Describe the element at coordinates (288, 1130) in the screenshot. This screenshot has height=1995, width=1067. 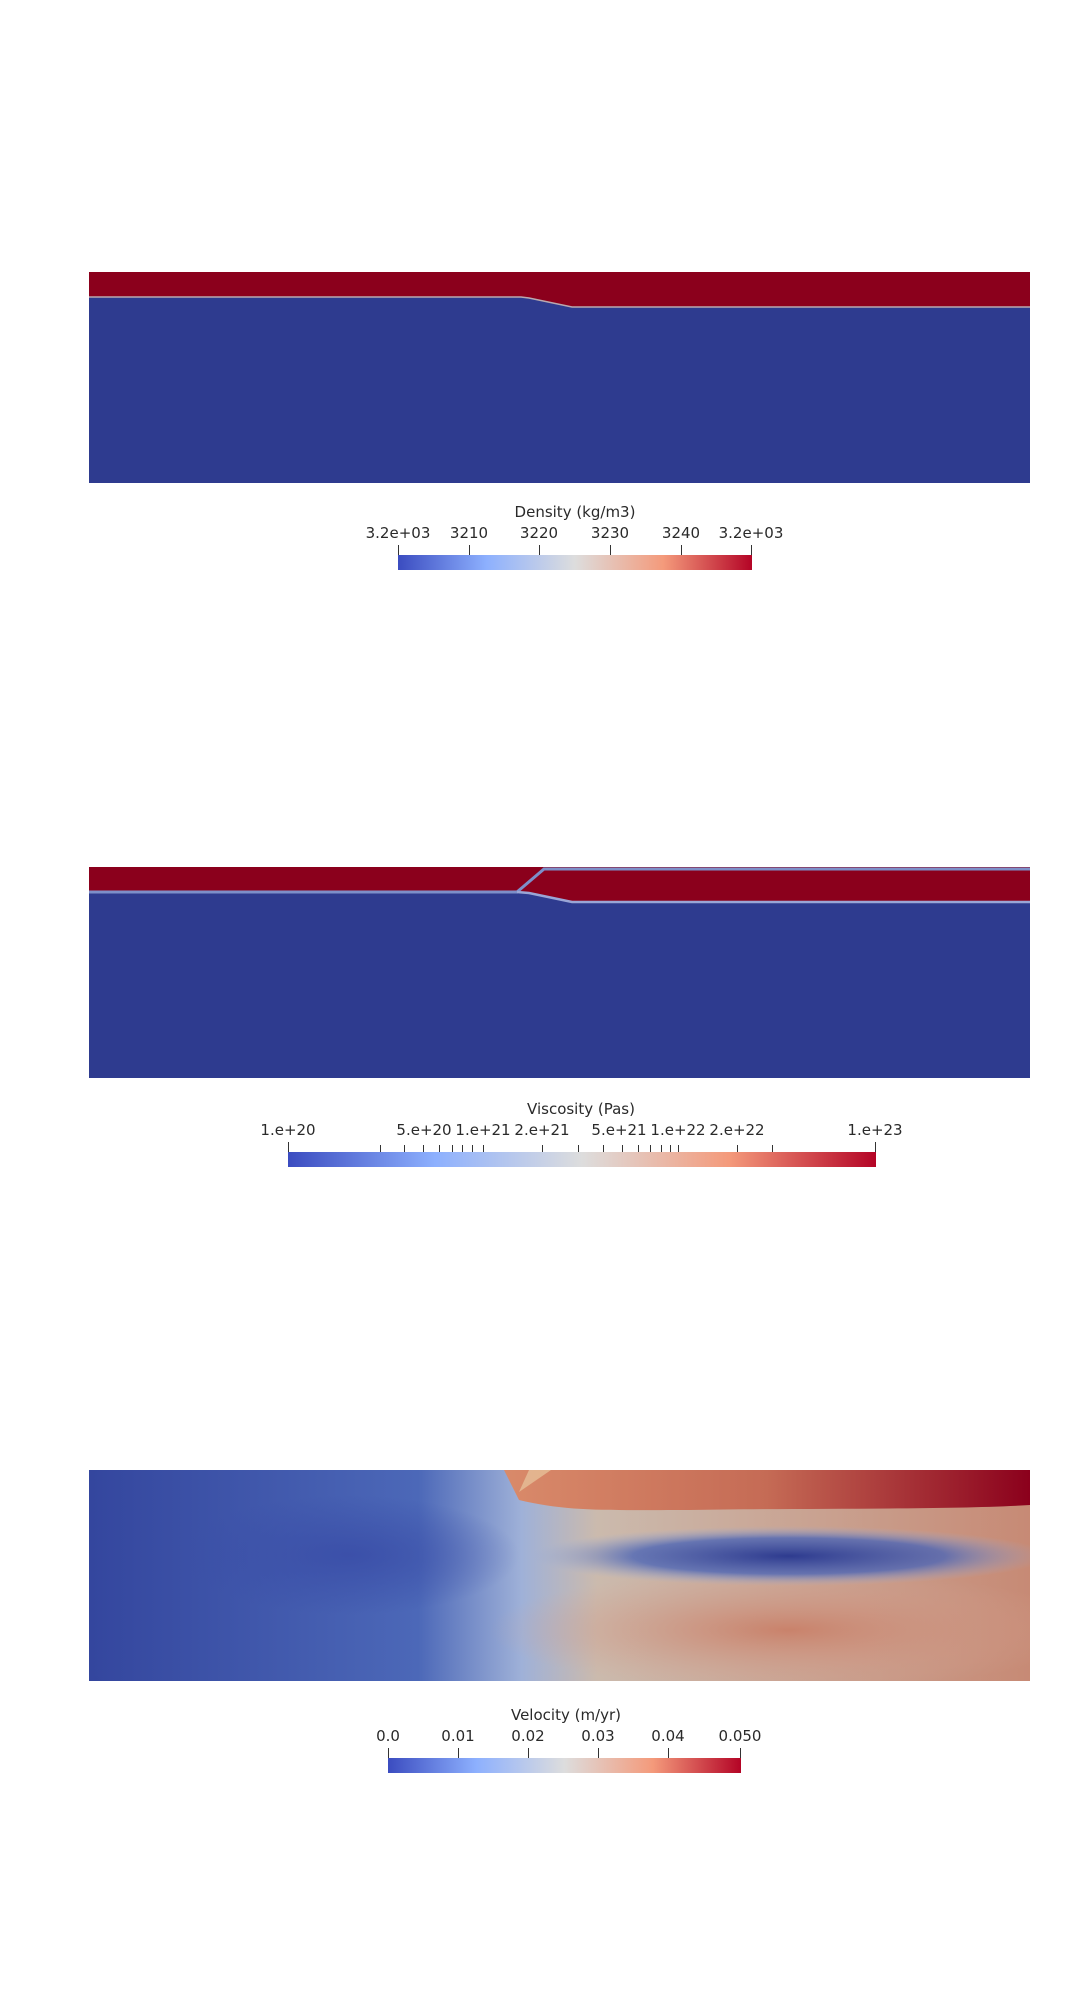
I see `viscosity-tick-label: 1.e+20` at that location.